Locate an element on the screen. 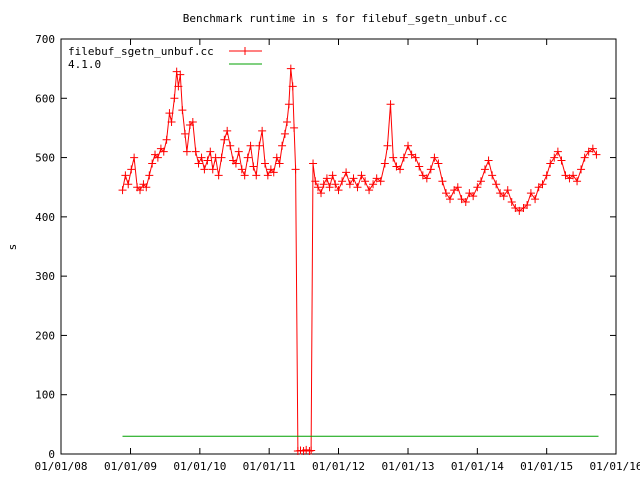 The height and width of the screenshot is (480, 640). x-tick-label: 01/01/16 is located at coordinates (615, 466).